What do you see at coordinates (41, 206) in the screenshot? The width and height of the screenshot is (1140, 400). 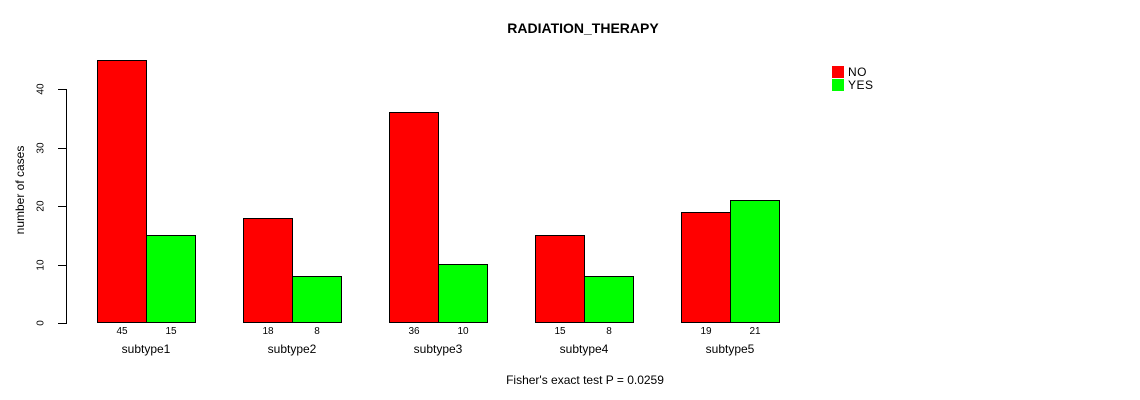 I see `y-tick-label: 20` at bounding box center [41, 206].